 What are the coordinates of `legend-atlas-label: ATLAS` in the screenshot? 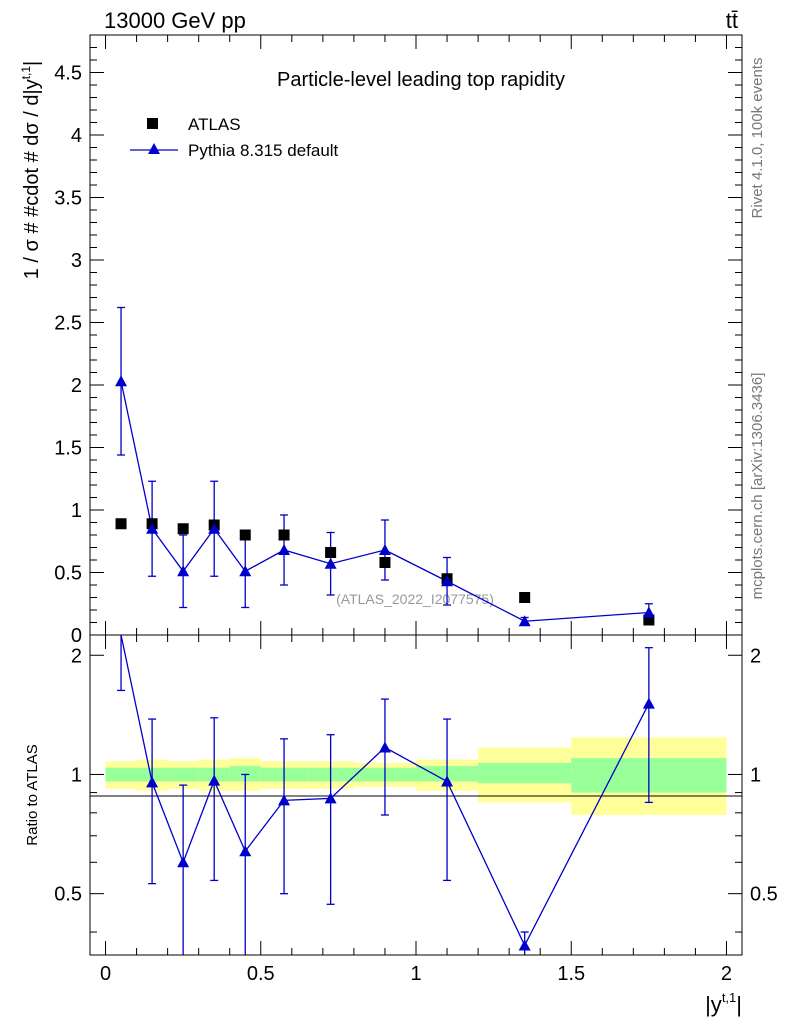 It's located at (214, 124).